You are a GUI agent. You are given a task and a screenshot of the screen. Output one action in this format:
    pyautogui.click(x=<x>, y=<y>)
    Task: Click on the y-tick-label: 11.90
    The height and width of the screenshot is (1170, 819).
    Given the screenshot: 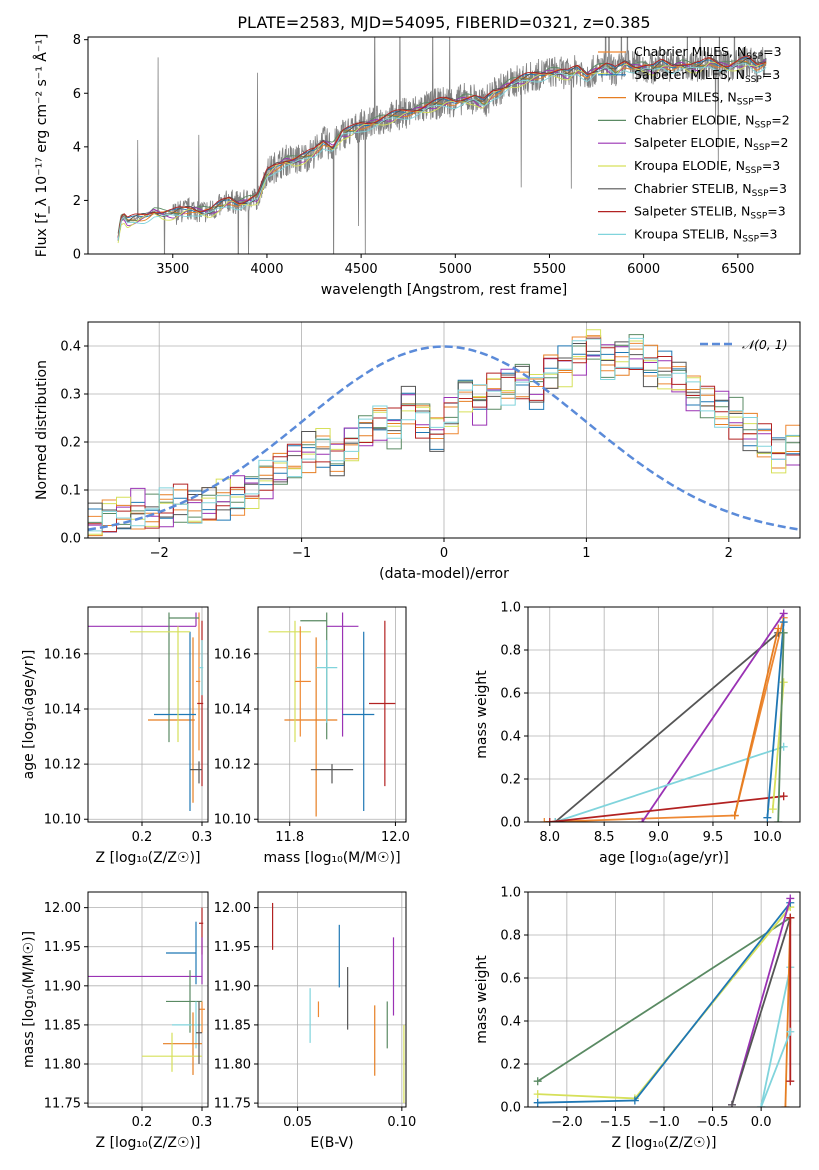 What is the action you would take?
    pyautogui.click(x=62, y=986)
    